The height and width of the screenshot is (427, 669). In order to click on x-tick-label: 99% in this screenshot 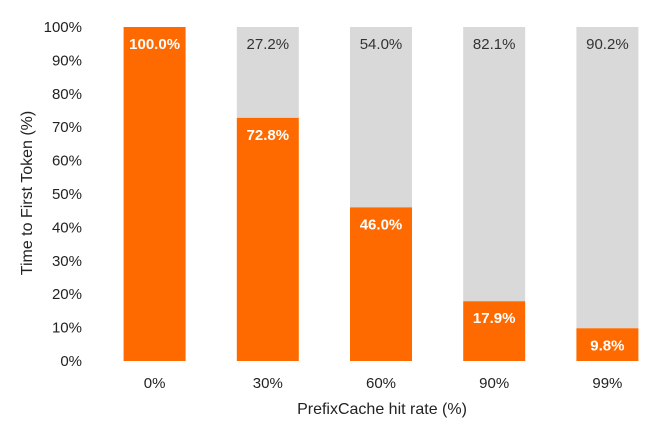, I will do `click(607, 383)`.